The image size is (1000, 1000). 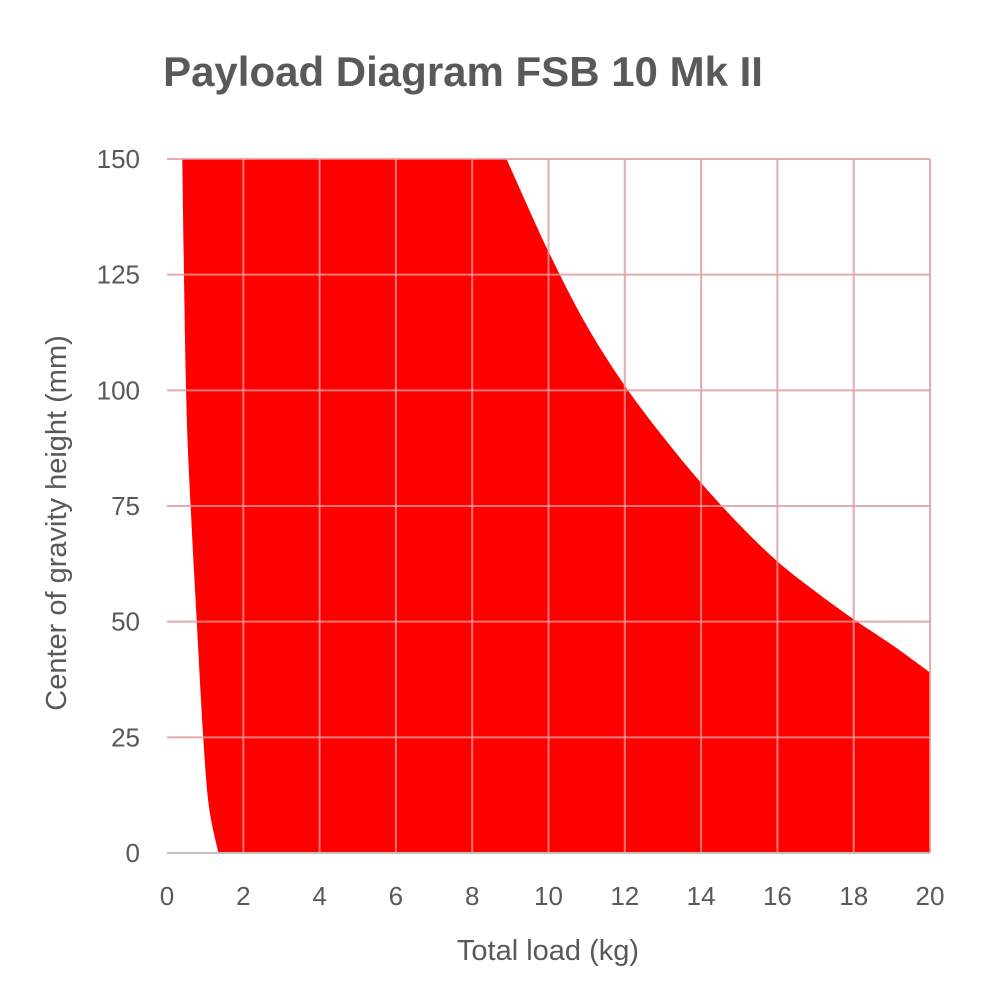 What do you see at coordinates (243, 896) in the screenshot?
I see `x-tick-label: 2` at bounding box center [243, 896].